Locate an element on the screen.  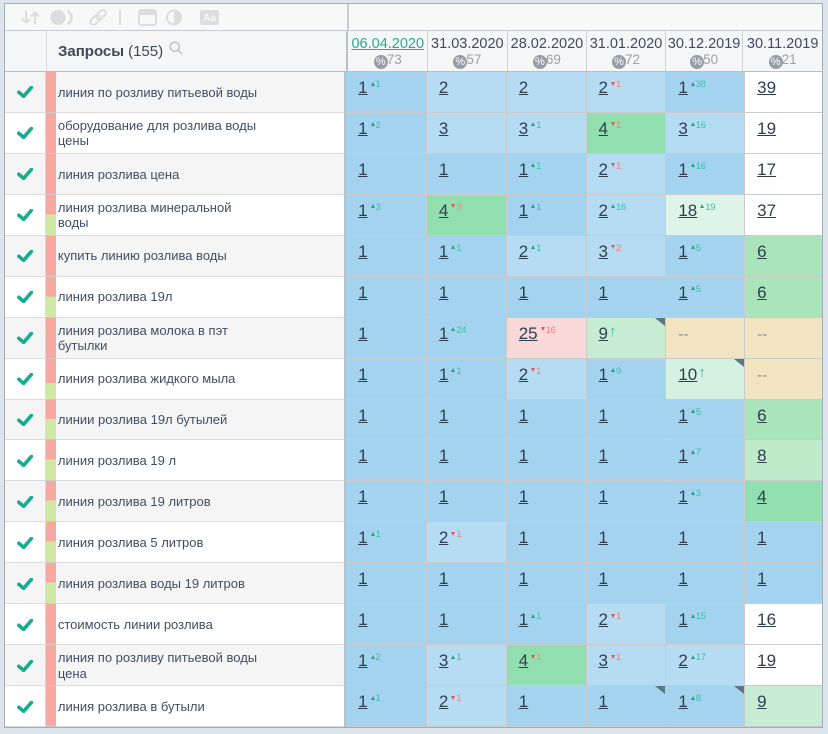
svg-text: Aa is located at coordinates (209, 18).